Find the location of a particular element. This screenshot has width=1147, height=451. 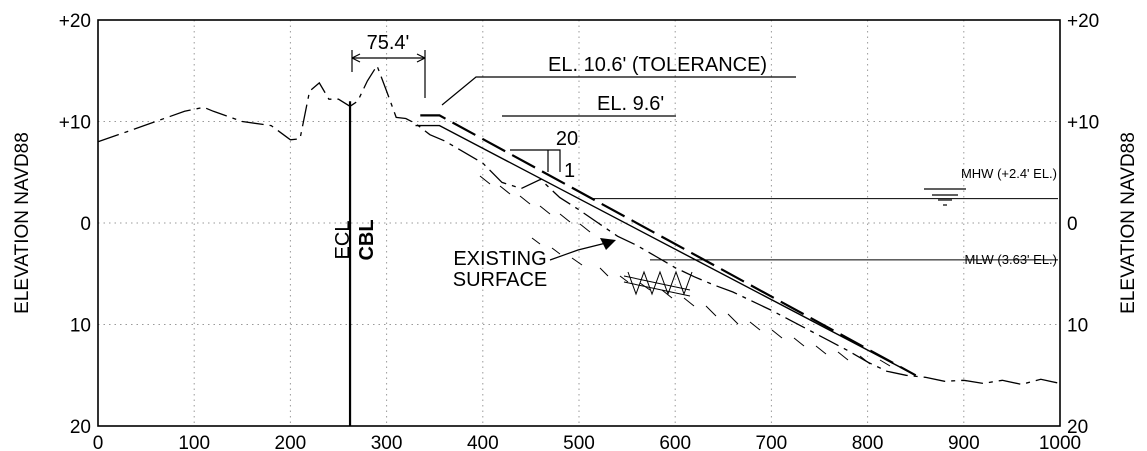

existing-surface-leader is located at coordinates (580, 251).